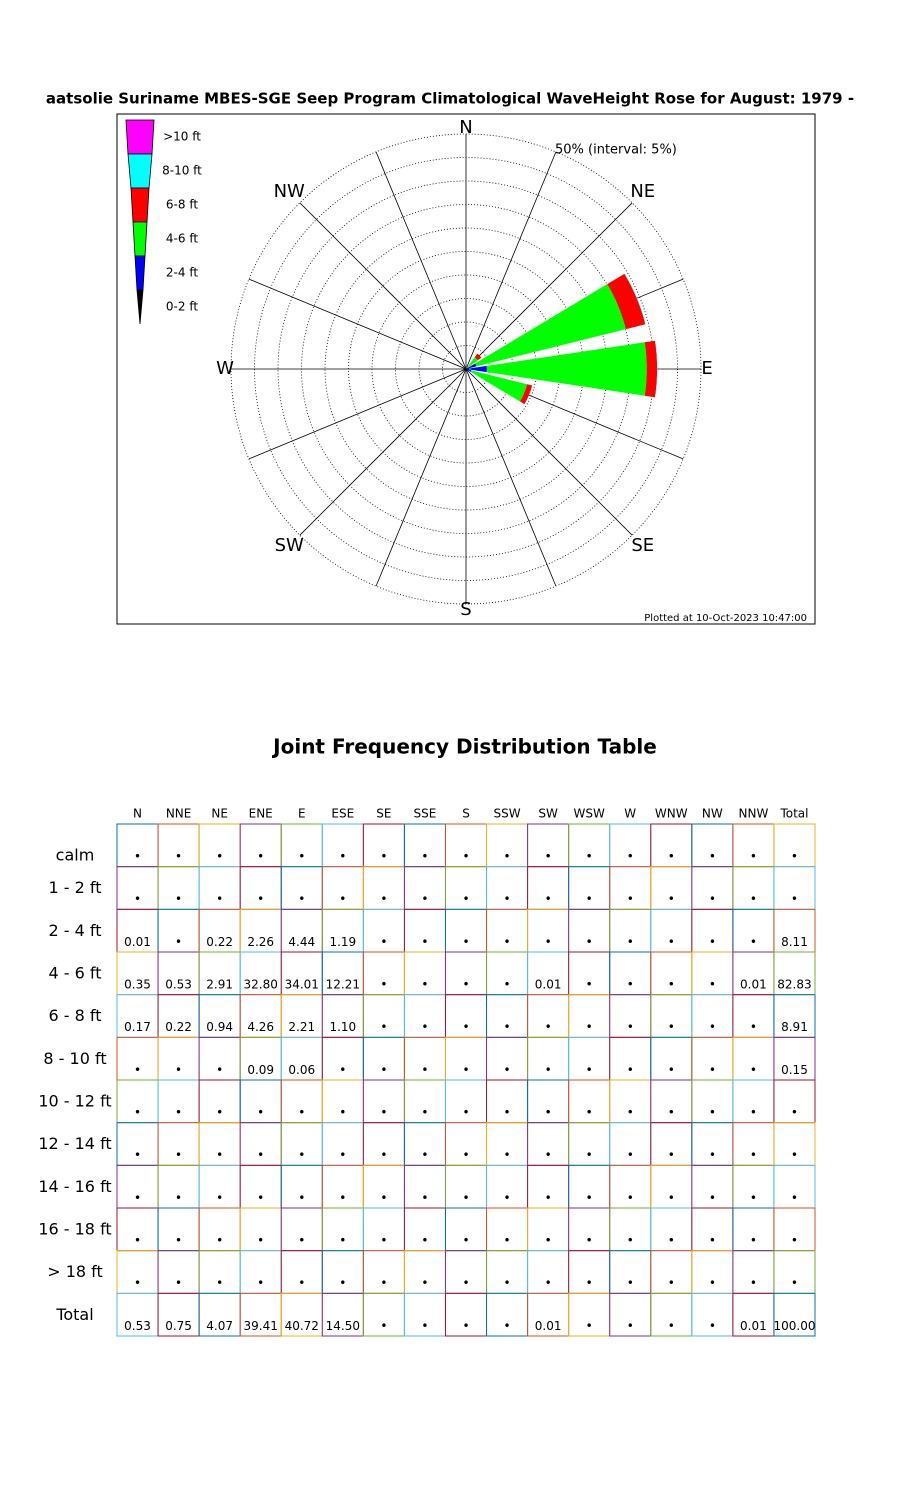 This screenshot has width=900, height=1500. Describe the element at coordinates (182, 273) in the screenshot. I see `legend-label: 2-4 ft` at that location.